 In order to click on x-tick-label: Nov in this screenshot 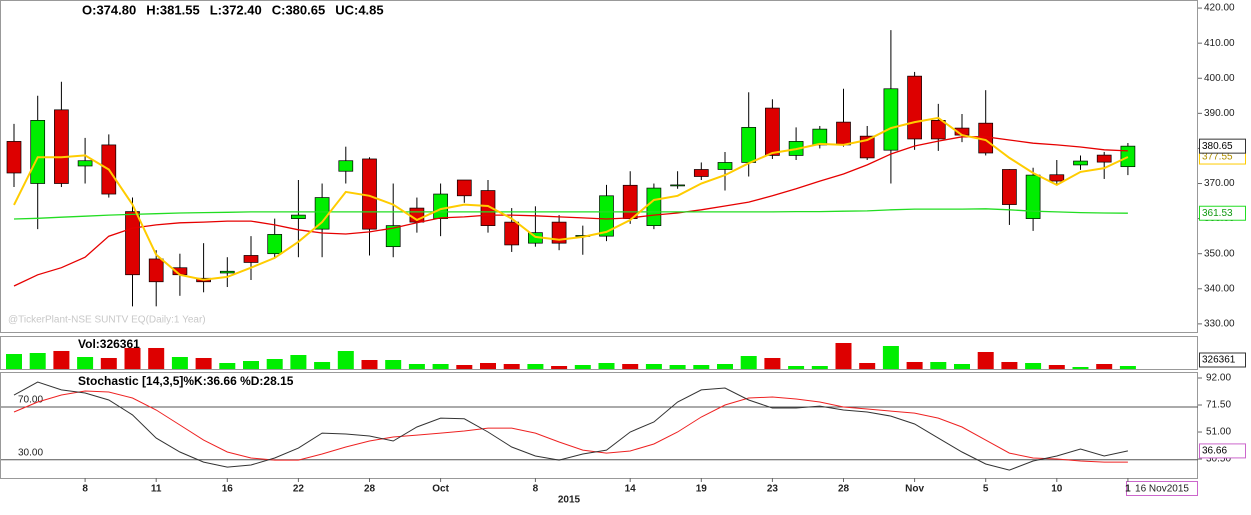, I will do `click(914, 489)`.